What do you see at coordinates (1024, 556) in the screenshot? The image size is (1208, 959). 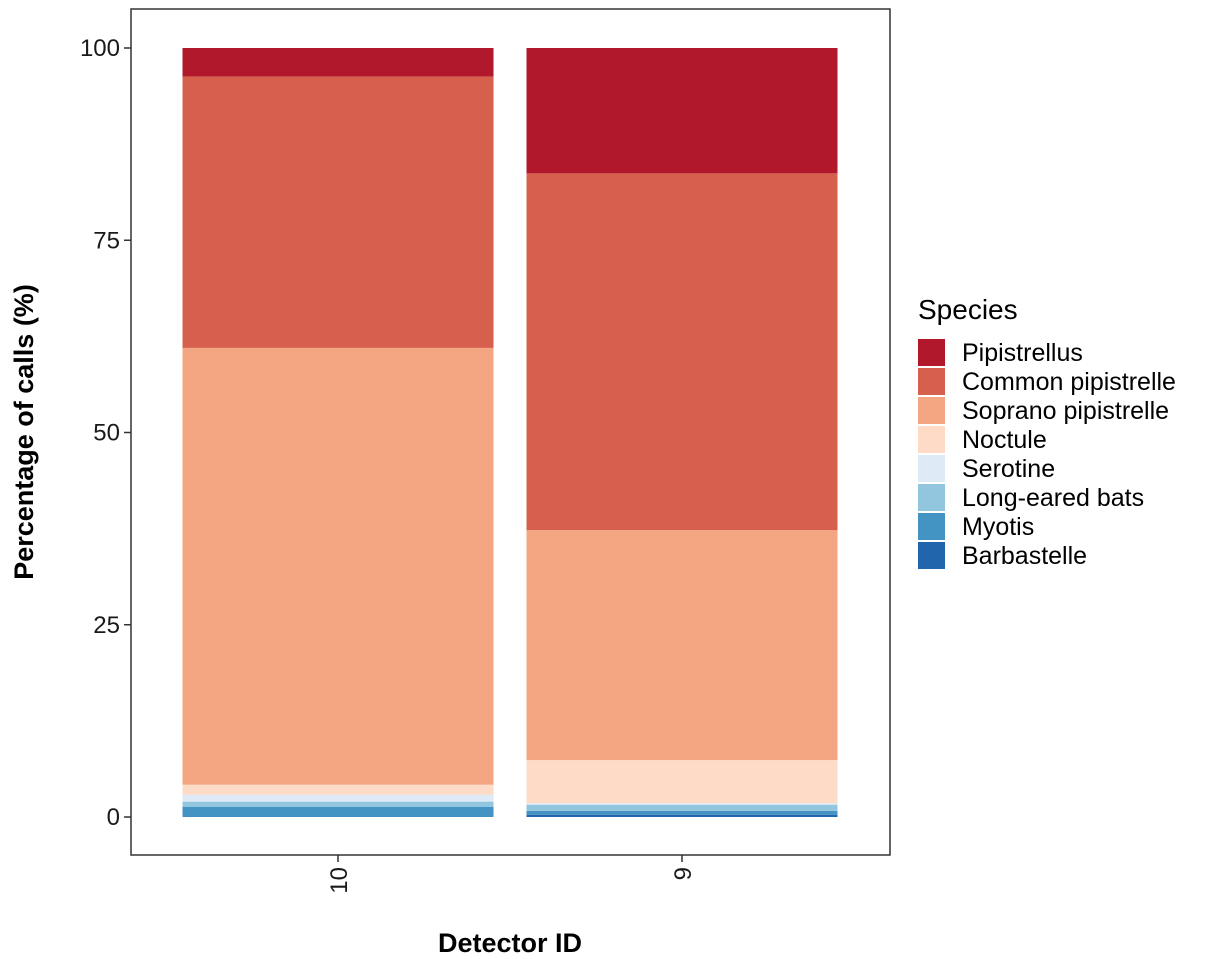 I see `legend-label-barbastelle: Barbastelle` at bounding box center [1024, 556].